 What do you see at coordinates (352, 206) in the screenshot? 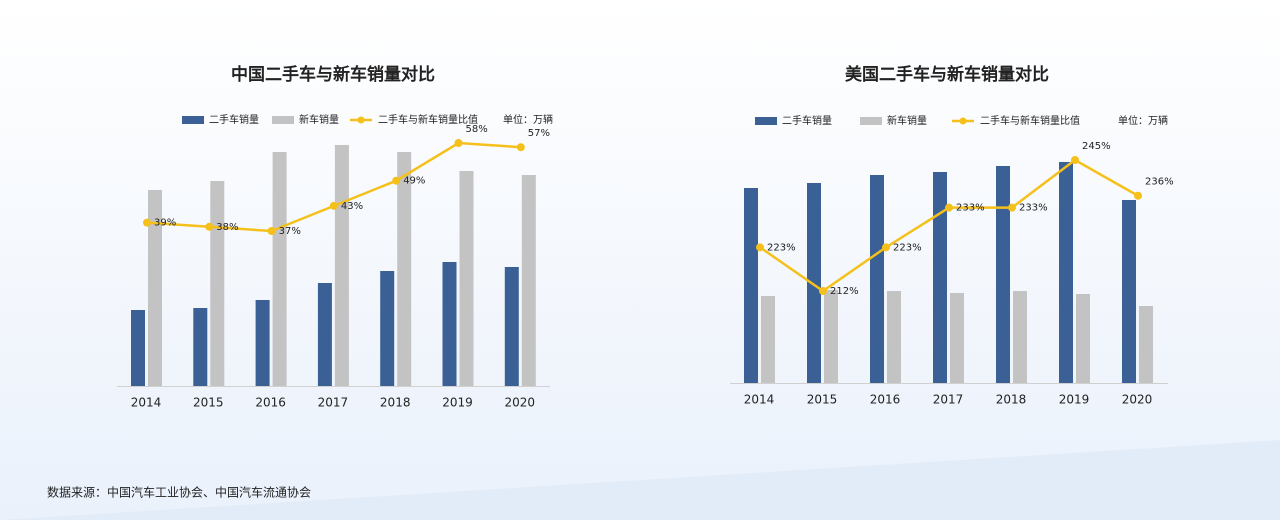
I see `value-label: 43%` at bounding box center [352, 206].